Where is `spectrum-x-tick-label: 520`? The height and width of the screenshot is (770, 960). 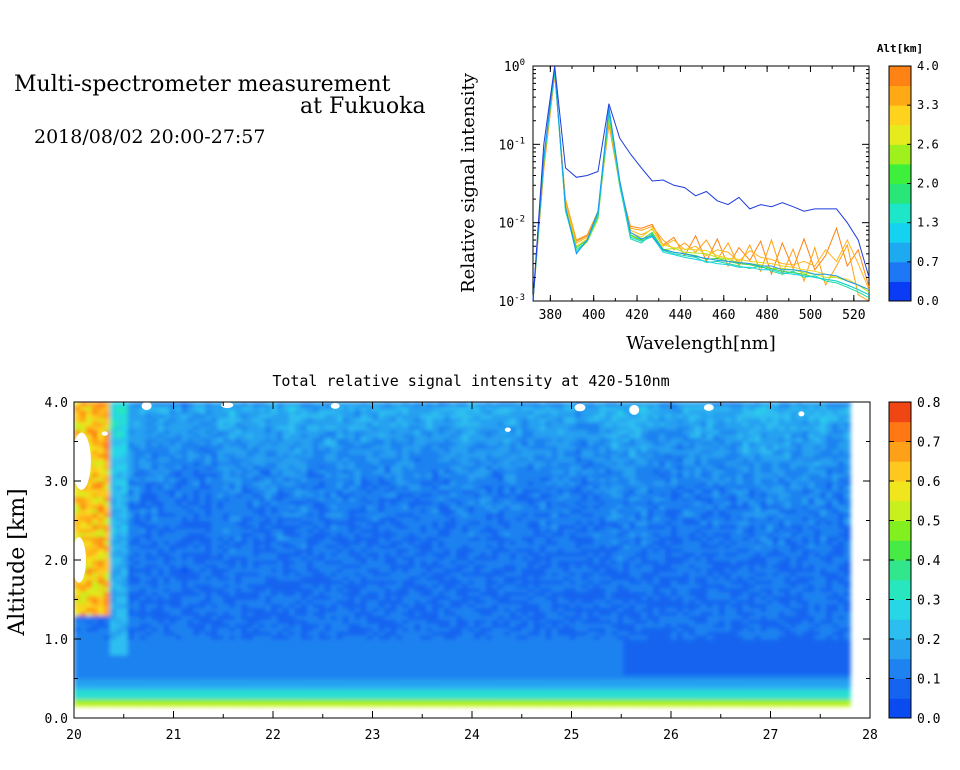
spectrum-x-tick-label: 520 is located at coordinates (853, 315).